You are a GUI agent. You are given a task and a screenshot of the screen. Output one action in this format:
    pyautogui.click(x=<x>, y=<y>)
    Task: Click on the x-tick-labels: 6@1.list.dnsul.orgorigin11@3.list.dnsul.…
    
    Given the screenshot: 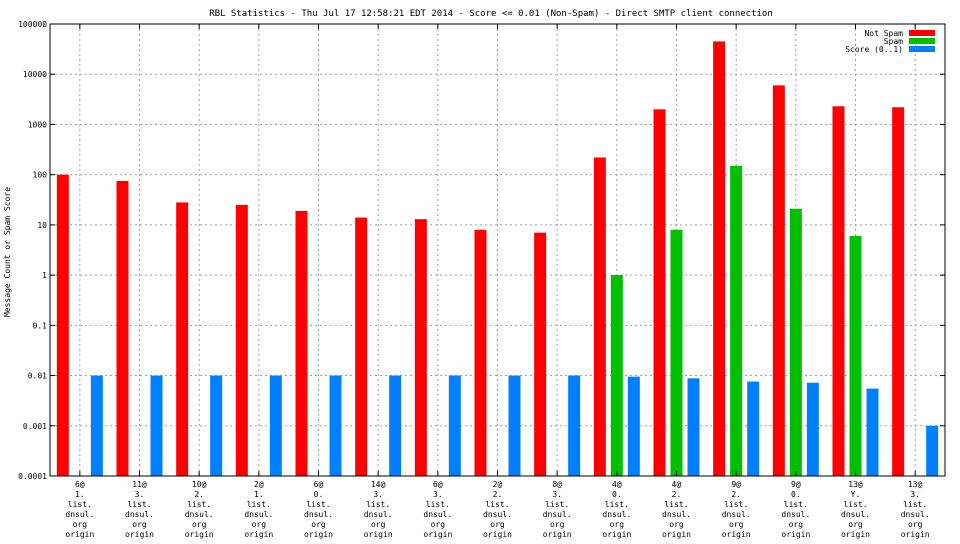 What is the action you would take?
    pyautogui.click(x=497, y=509)
    